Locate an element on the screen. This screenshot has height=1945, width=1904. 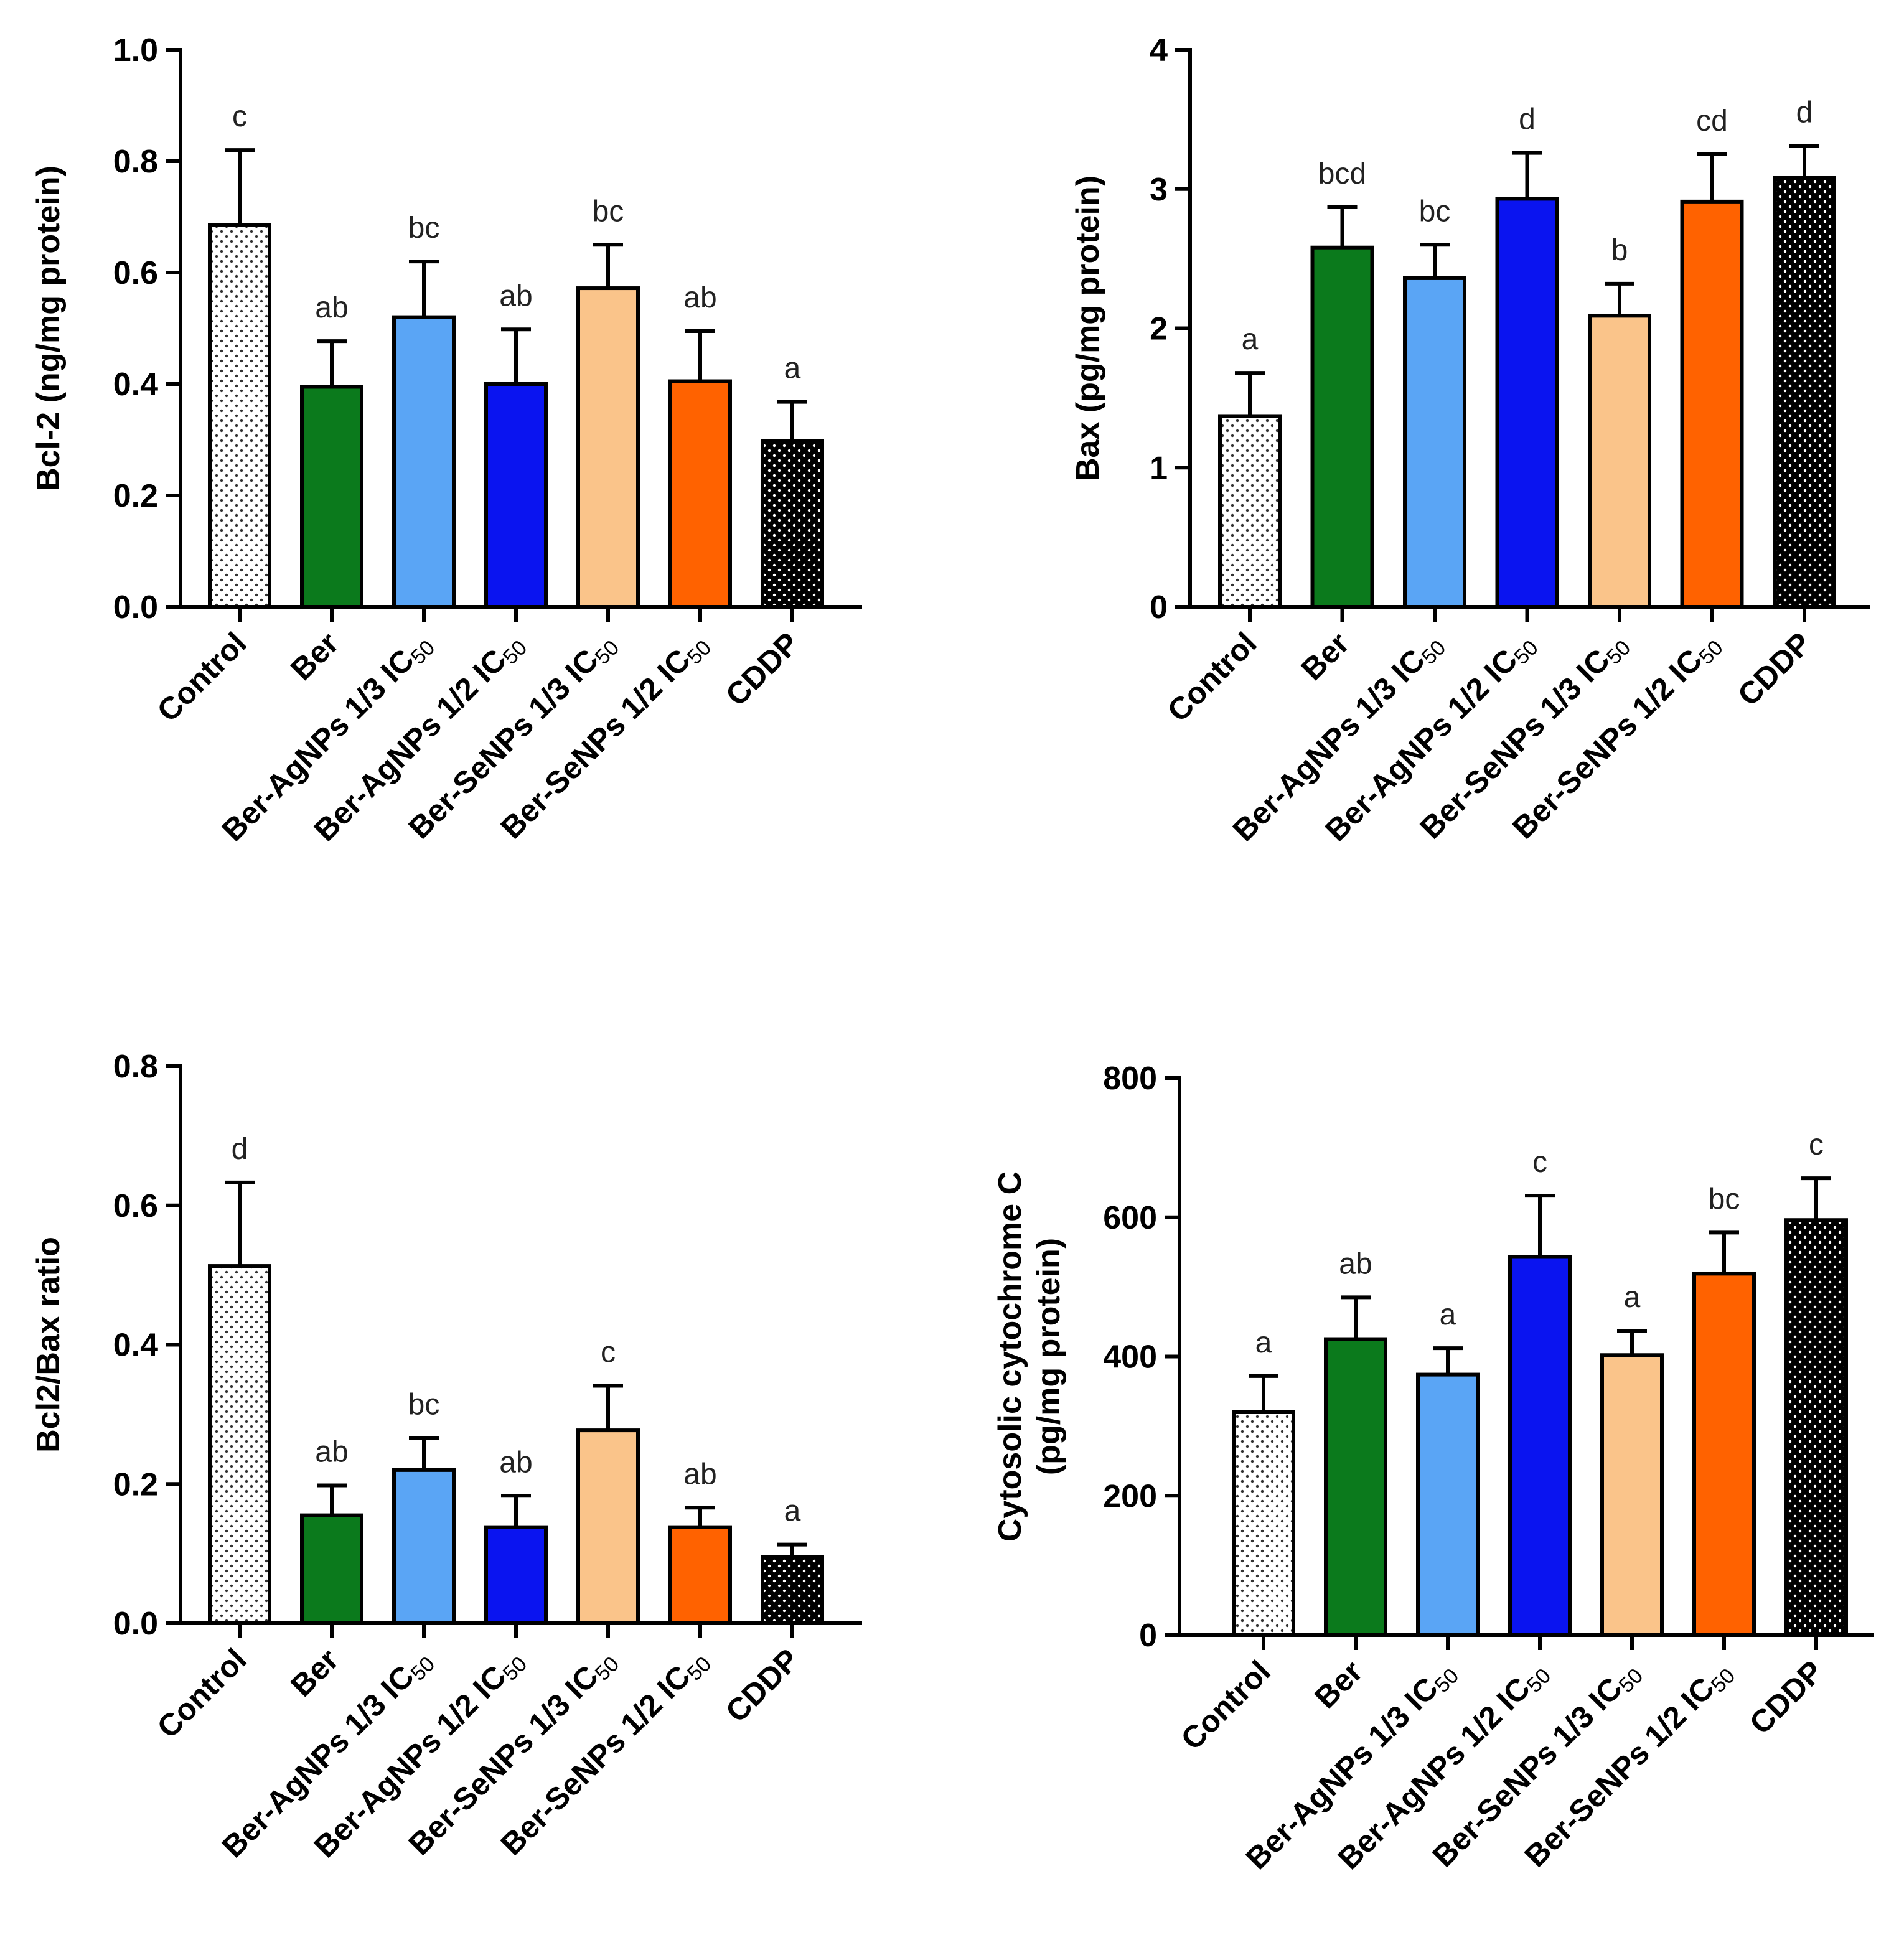
y-axis-label: Bax (pg/mg protein) is located at coordinates (1088, 328).